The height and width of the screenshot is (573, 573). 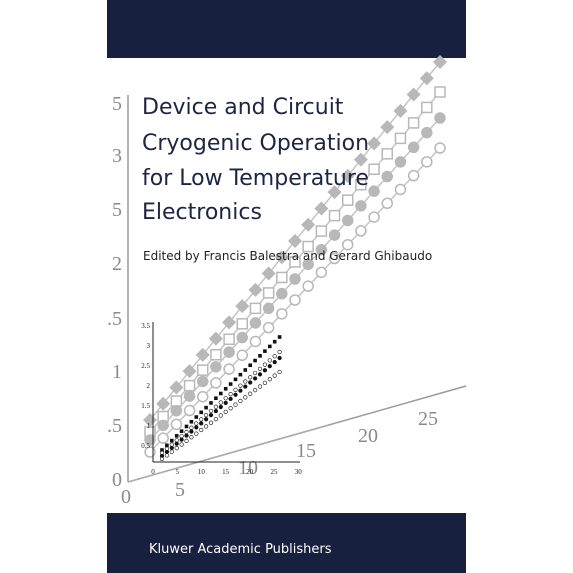 I want to click on axis-label: 20, so click(x=368, y=436).